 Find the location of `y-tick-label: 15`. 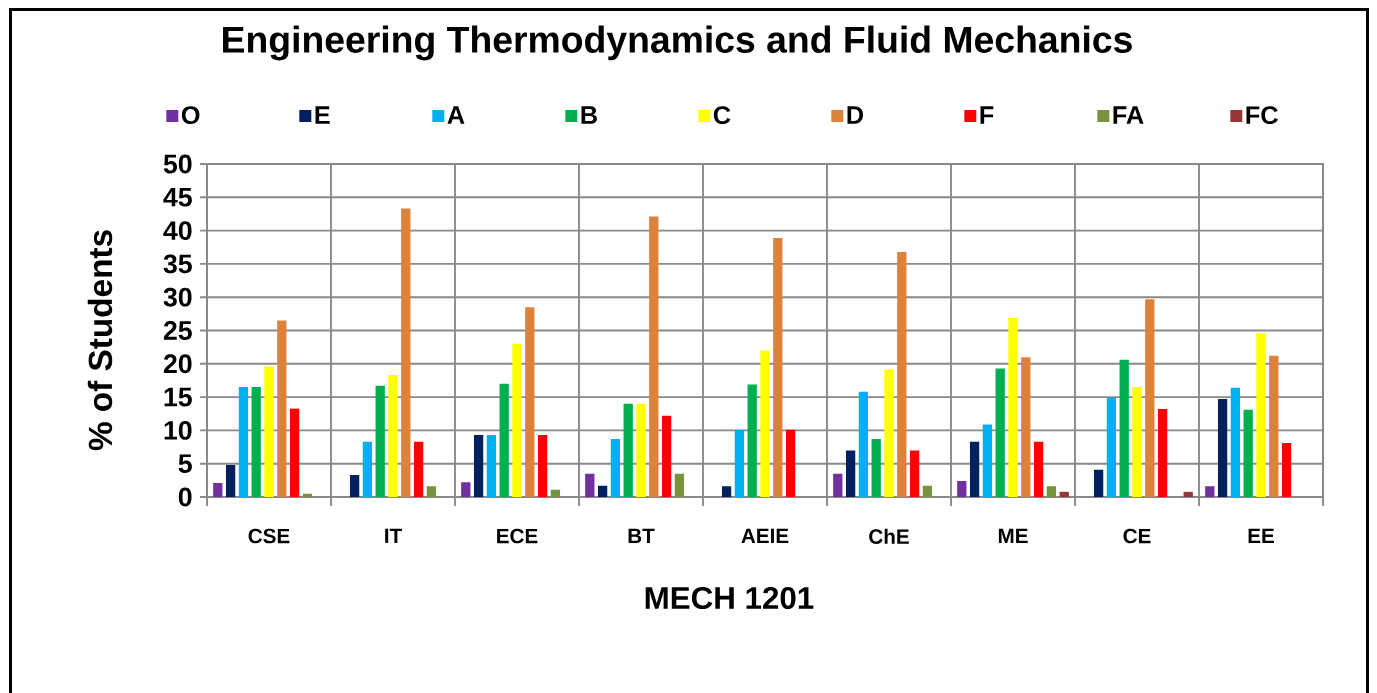

y-tick-label: 15 is located at coordinates (178, 397).